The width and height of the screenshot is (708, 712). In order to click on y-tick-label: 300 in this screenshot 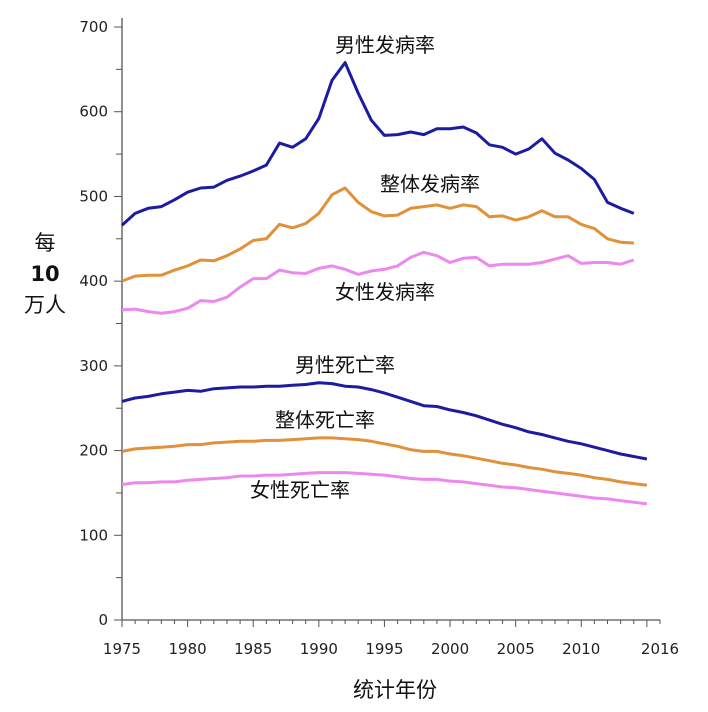, I will do `click(93, 366)`.